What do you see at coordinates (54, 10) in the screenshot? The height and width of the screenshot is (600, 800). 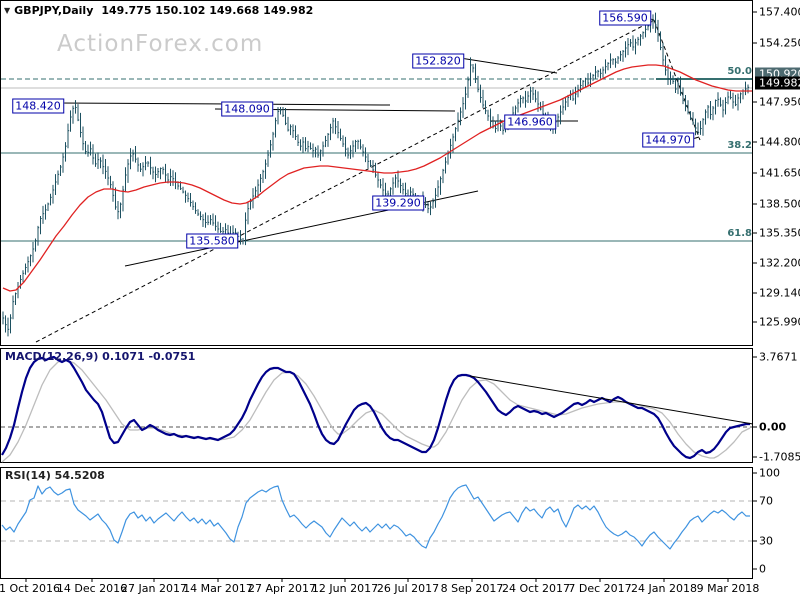 I see `symbol-period-label: GBPJPY,Daily` at bounding box center [54, 10].